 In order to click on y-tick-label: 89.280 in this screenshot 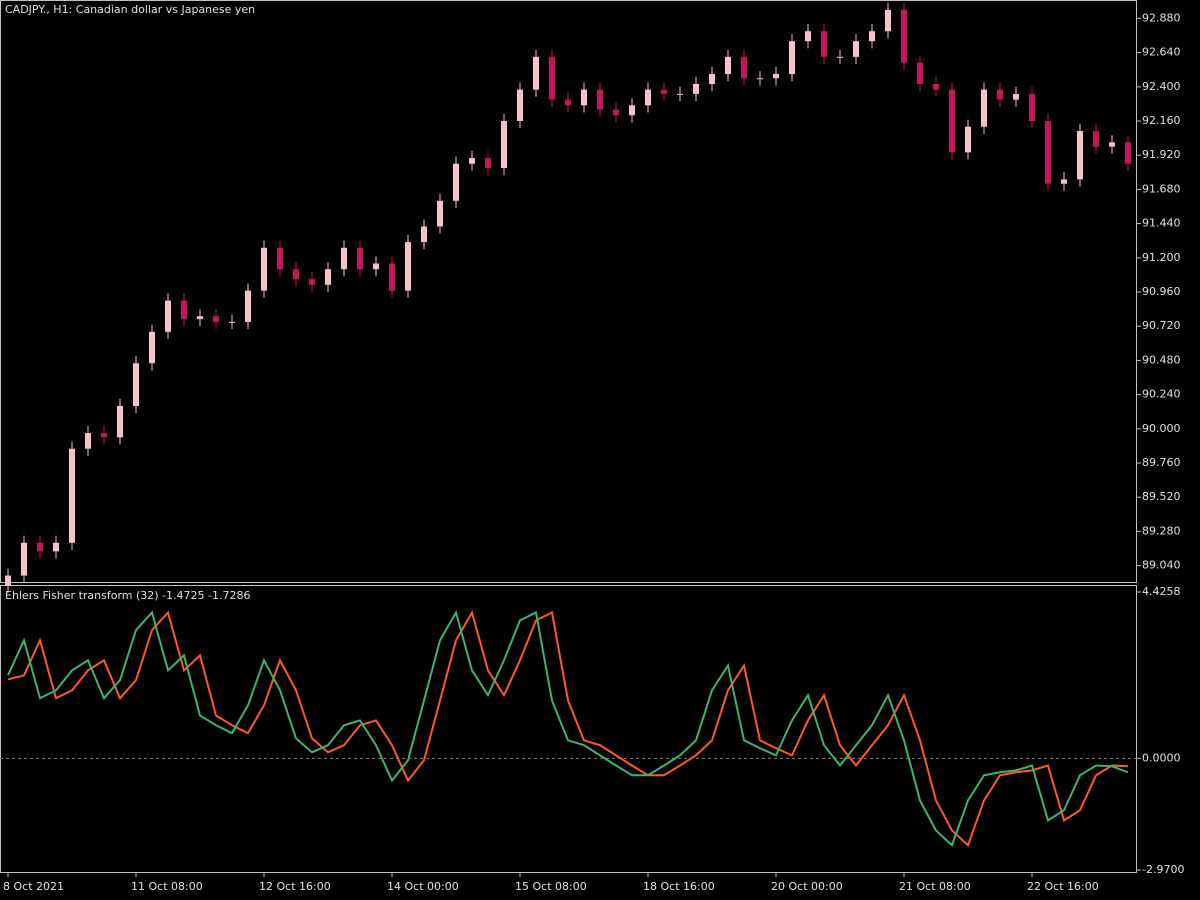, I will do `click(1161, 530)`.